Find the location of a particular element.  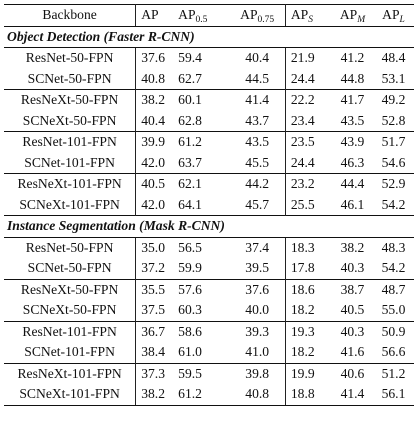

cell-ap50: 62.7 is located at coordinates (190, 78).